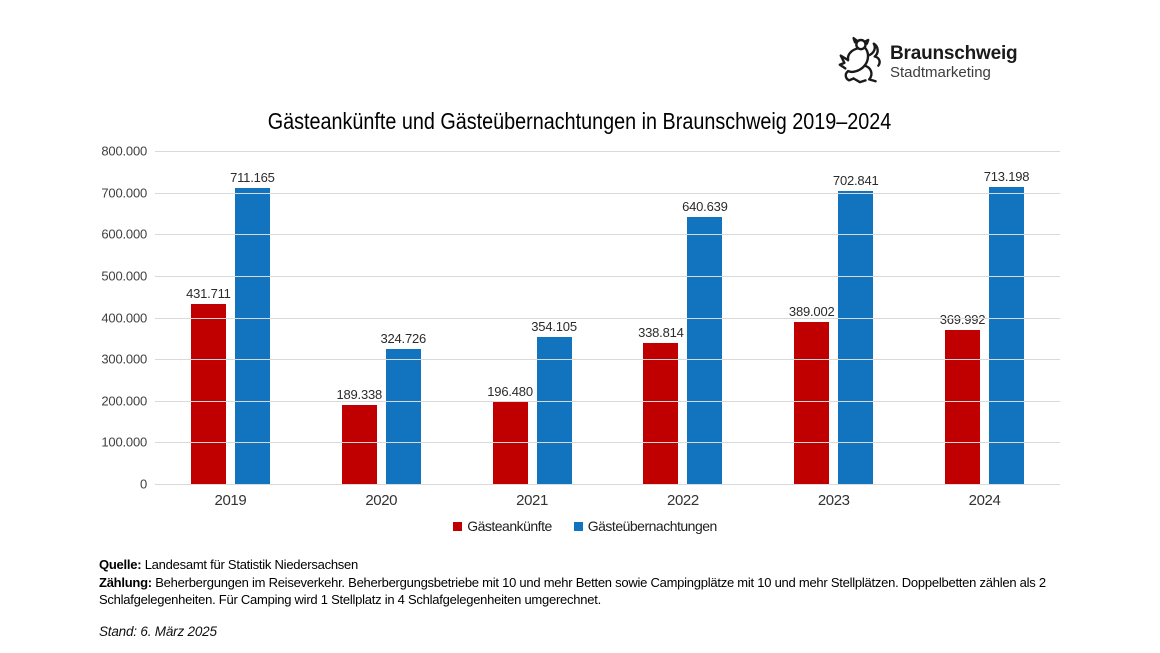 The image size is (1160, 653). I want to click on x-axis-tick-label: 2020, so click(381, 500).